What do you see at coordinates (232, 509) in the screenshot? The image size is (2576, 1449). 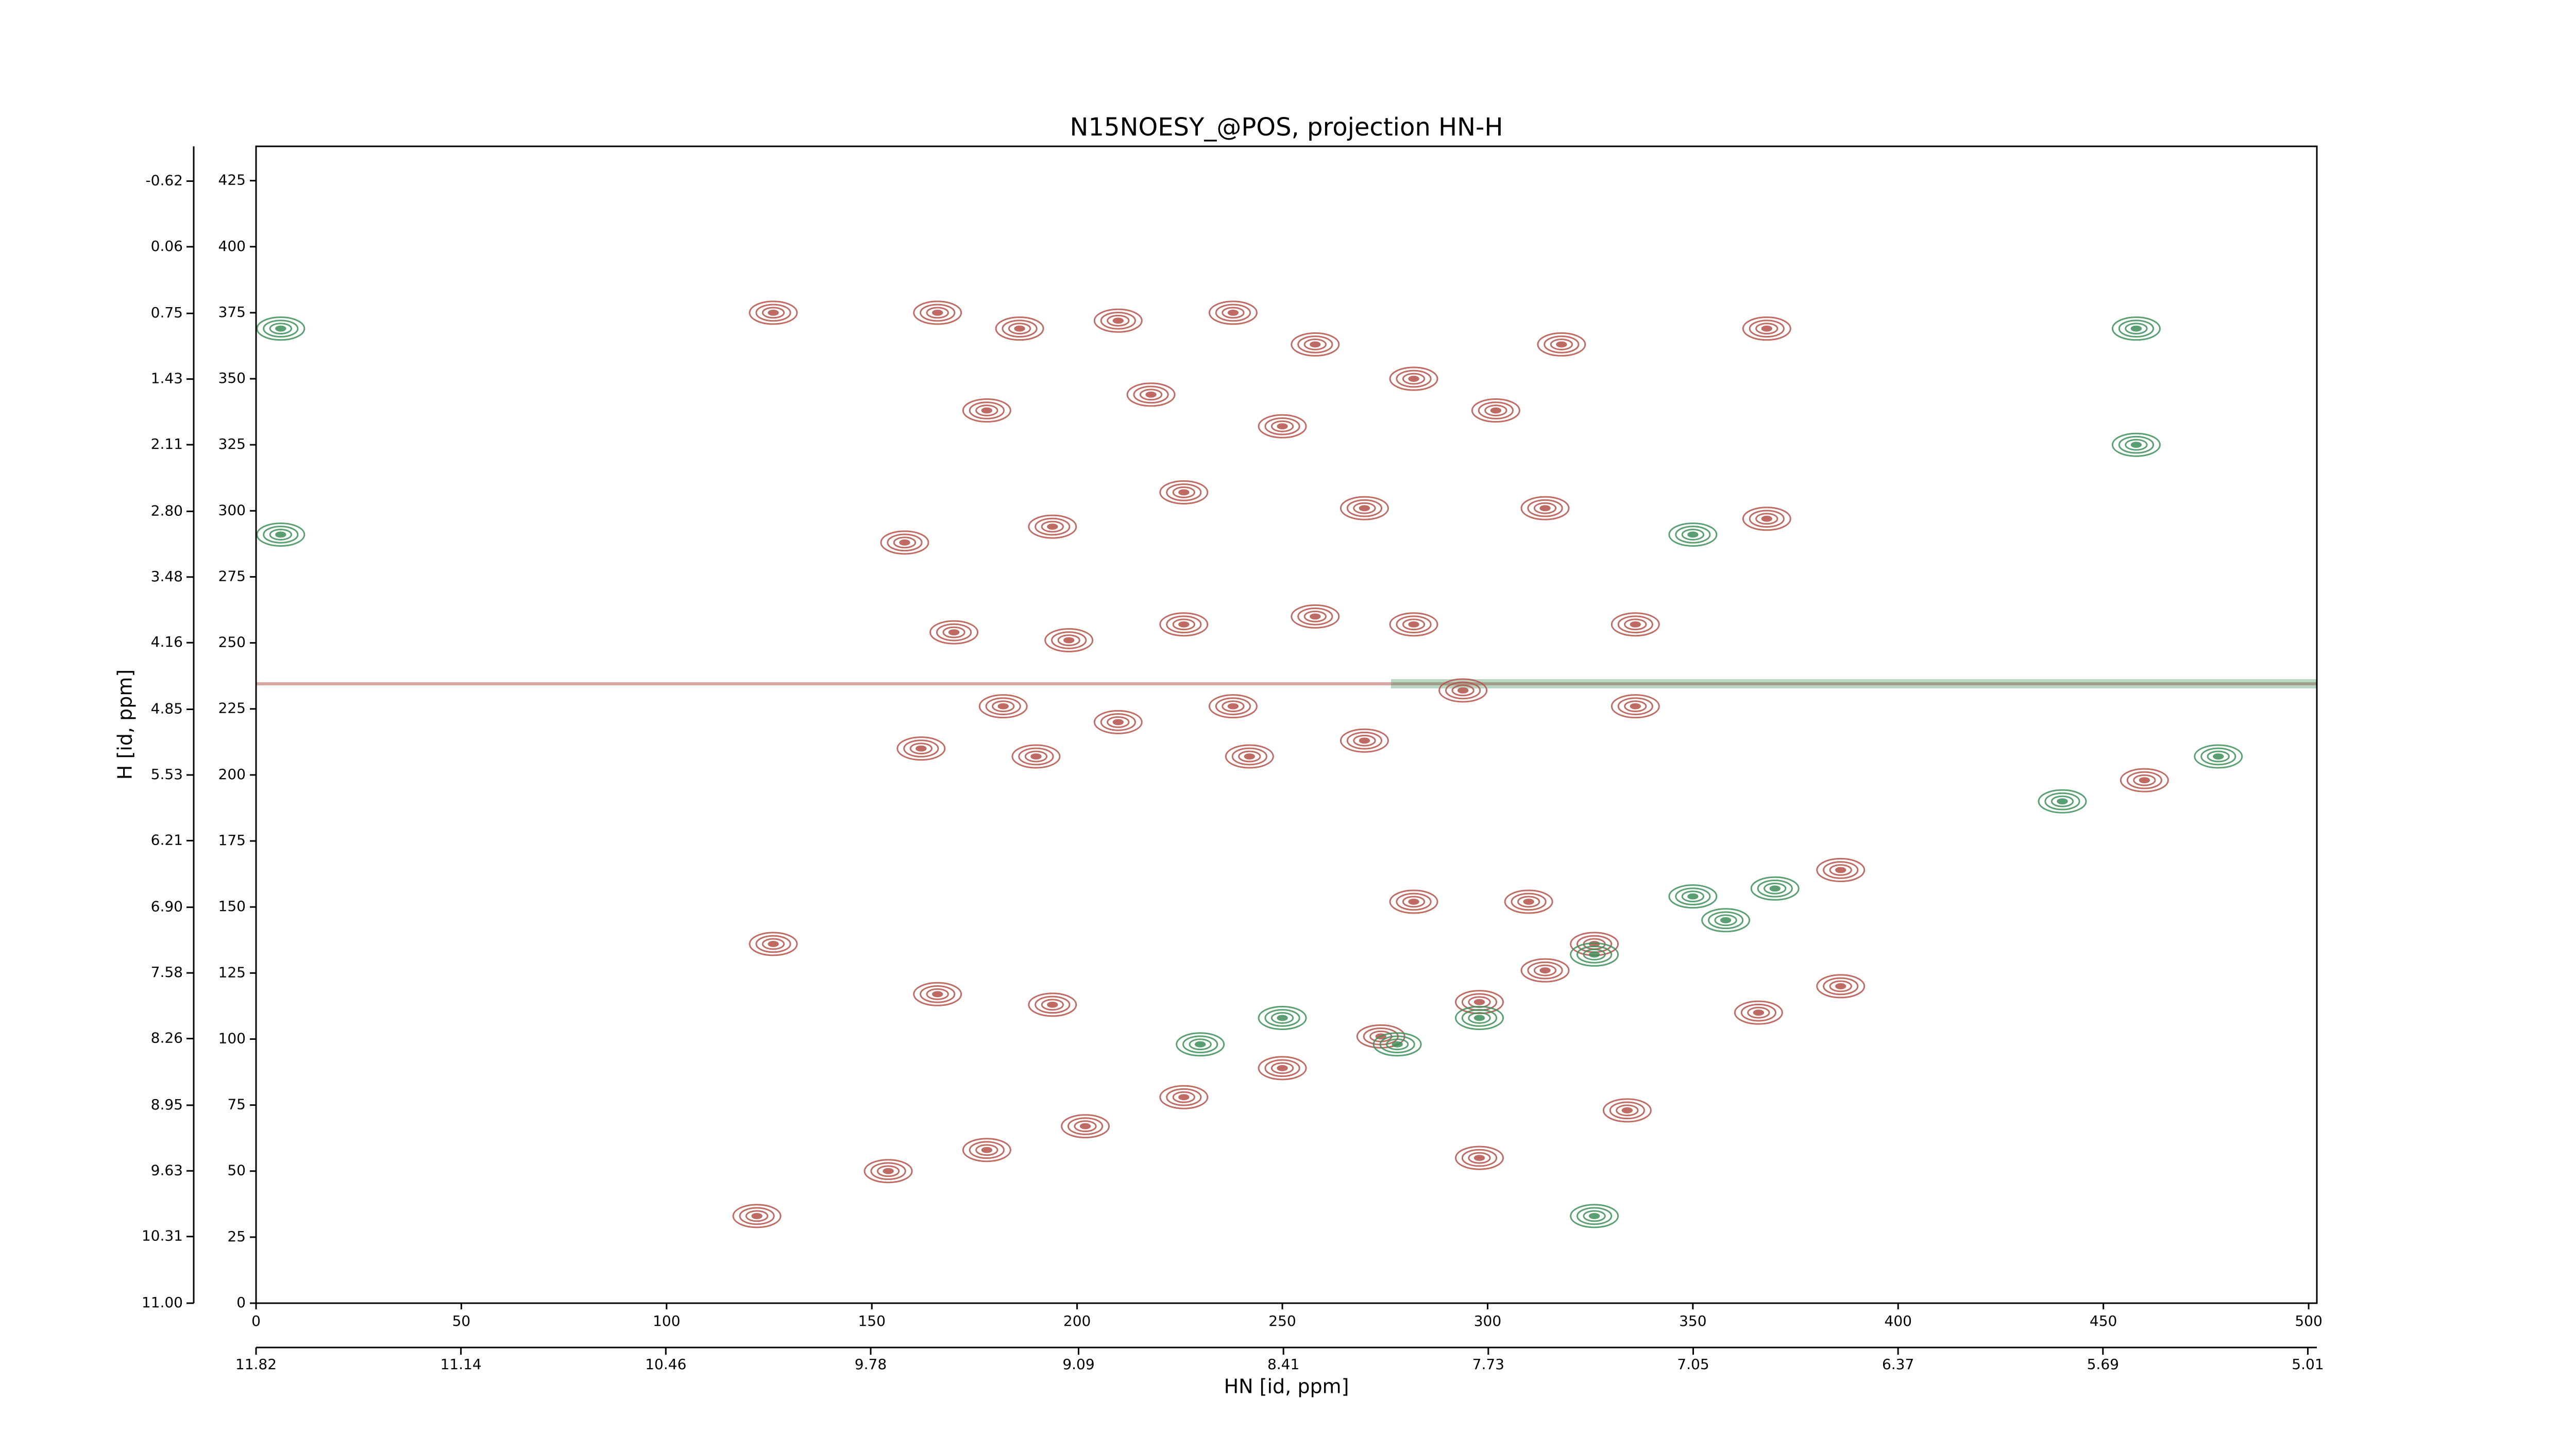 I see `y-tick-label: 300` at bounding box center [232, 509].